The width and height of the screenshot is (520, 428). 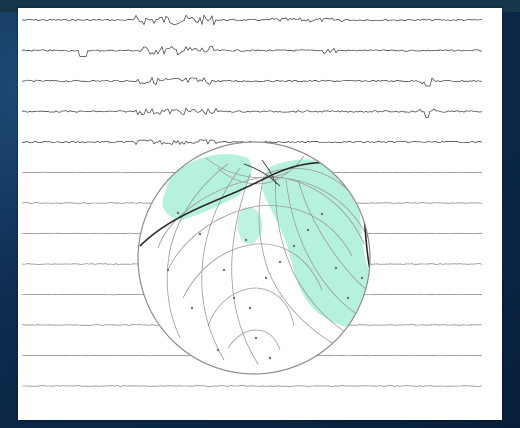 I want to click on nodal-crossing, so click(x=262, y=173).